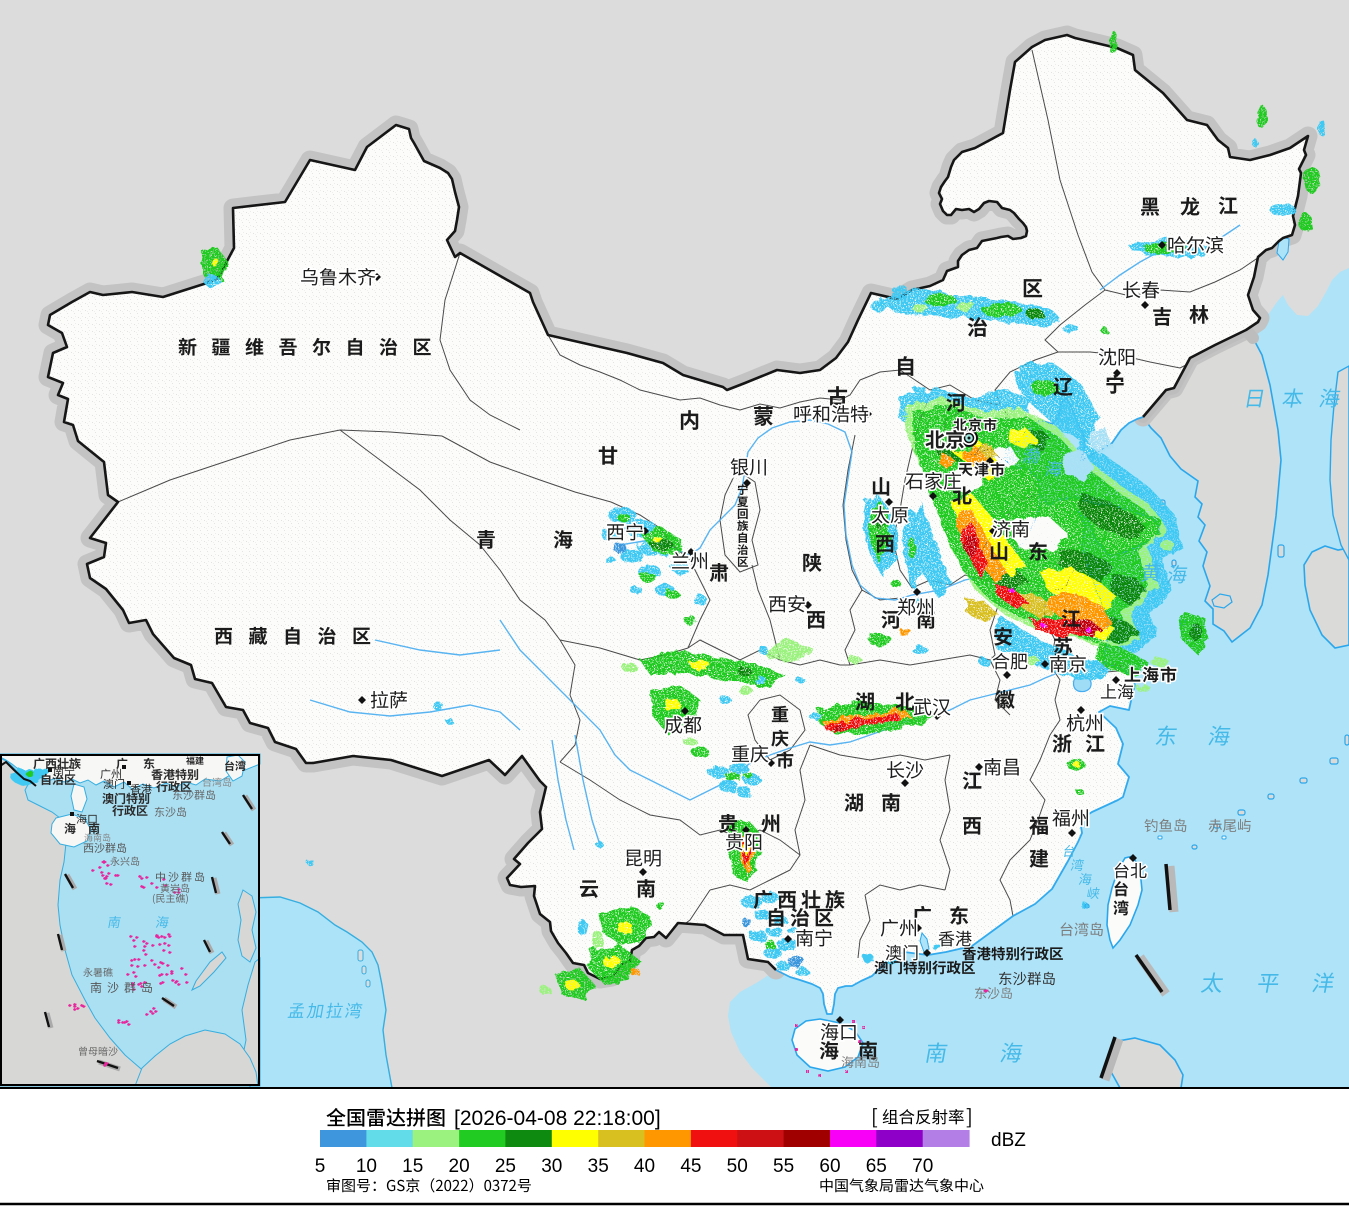  What do you see at coordinates (366, 1166) in the screenshot?
I see `svg-text: 10` at bounding box center [366, 1166].